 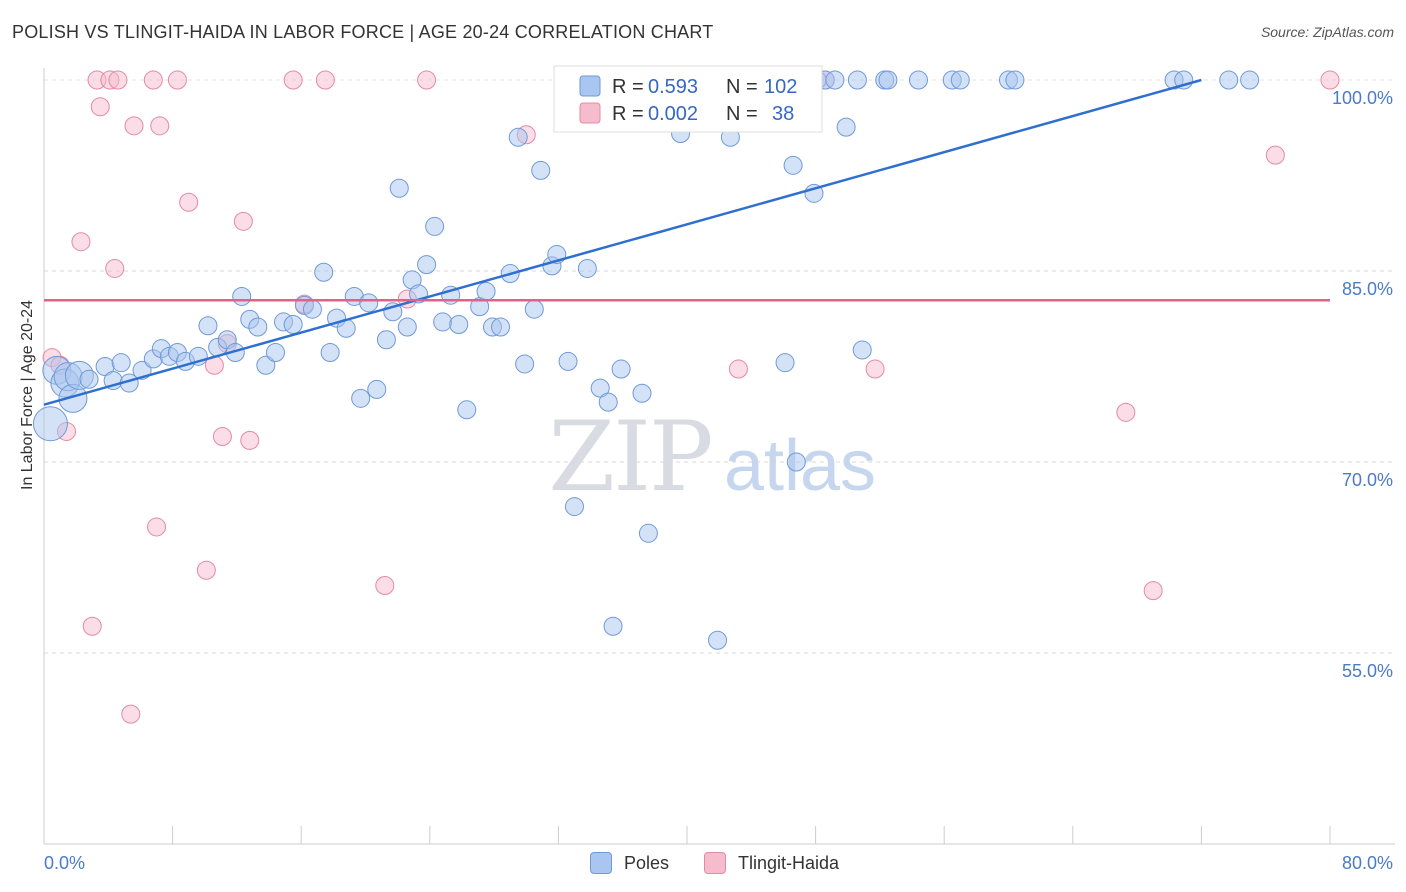 I want to click on y-tick-label-70: 70.0%, so click(x=1367, y=480).